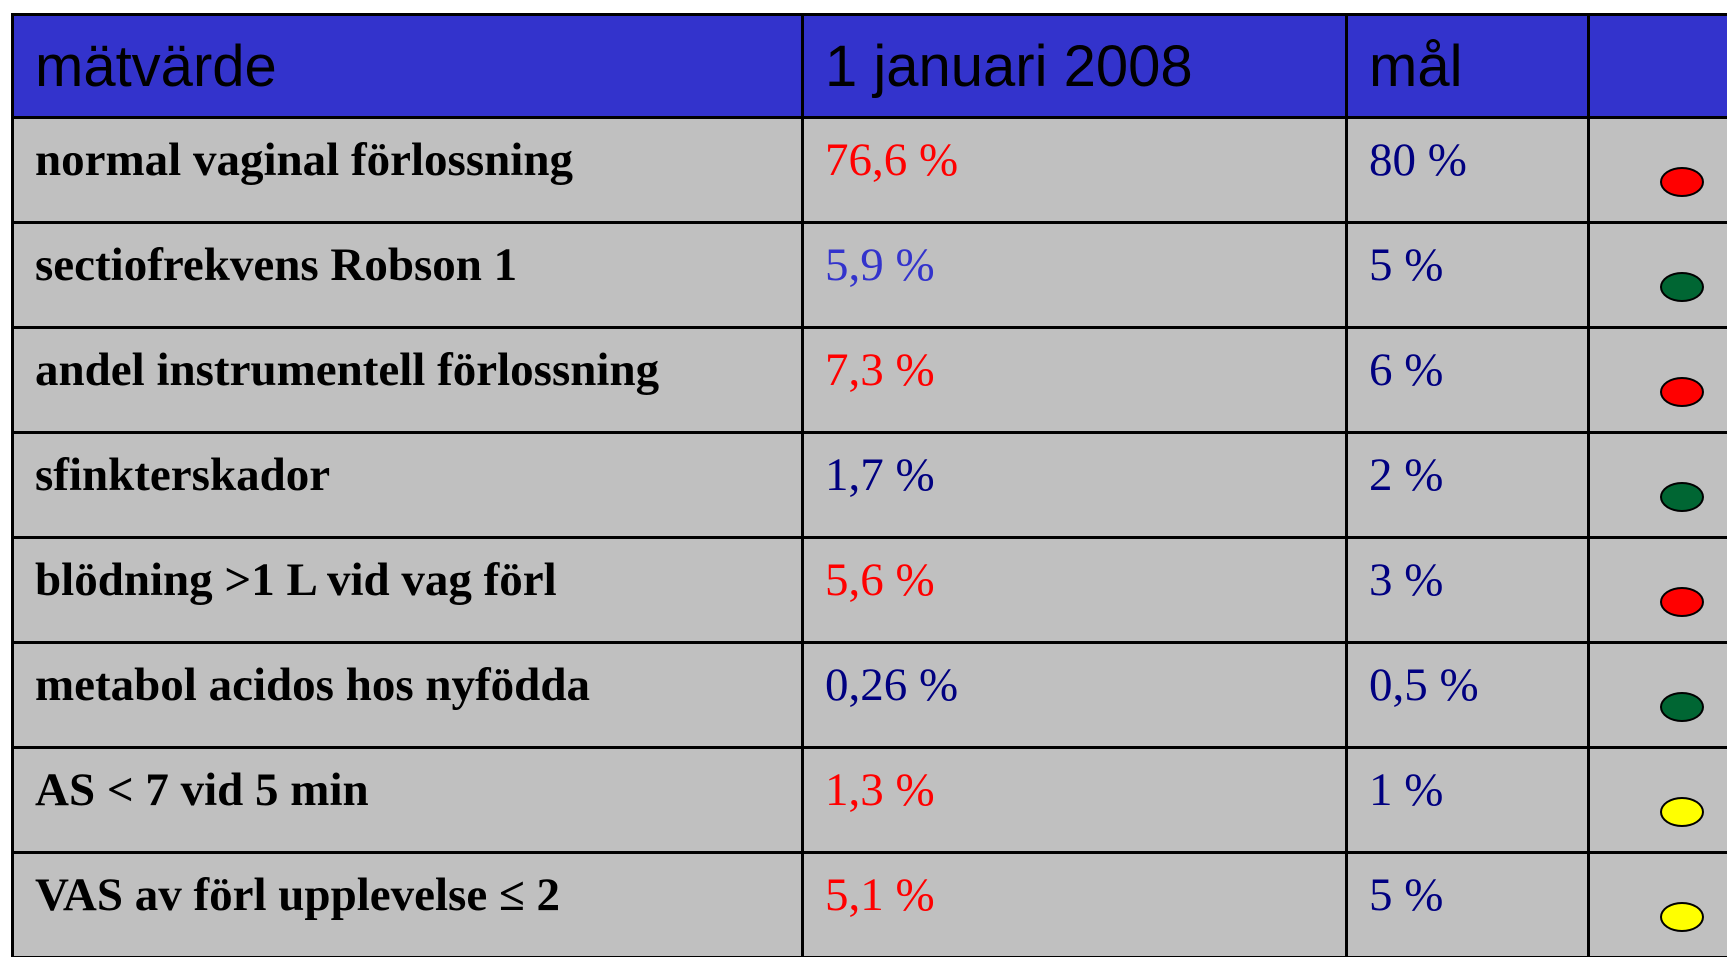 This screenshot has width=1727, height=957. Describe the element at coordinates (407, 66) in the screenshot. I see `header-cell: mätvärde` at that location.